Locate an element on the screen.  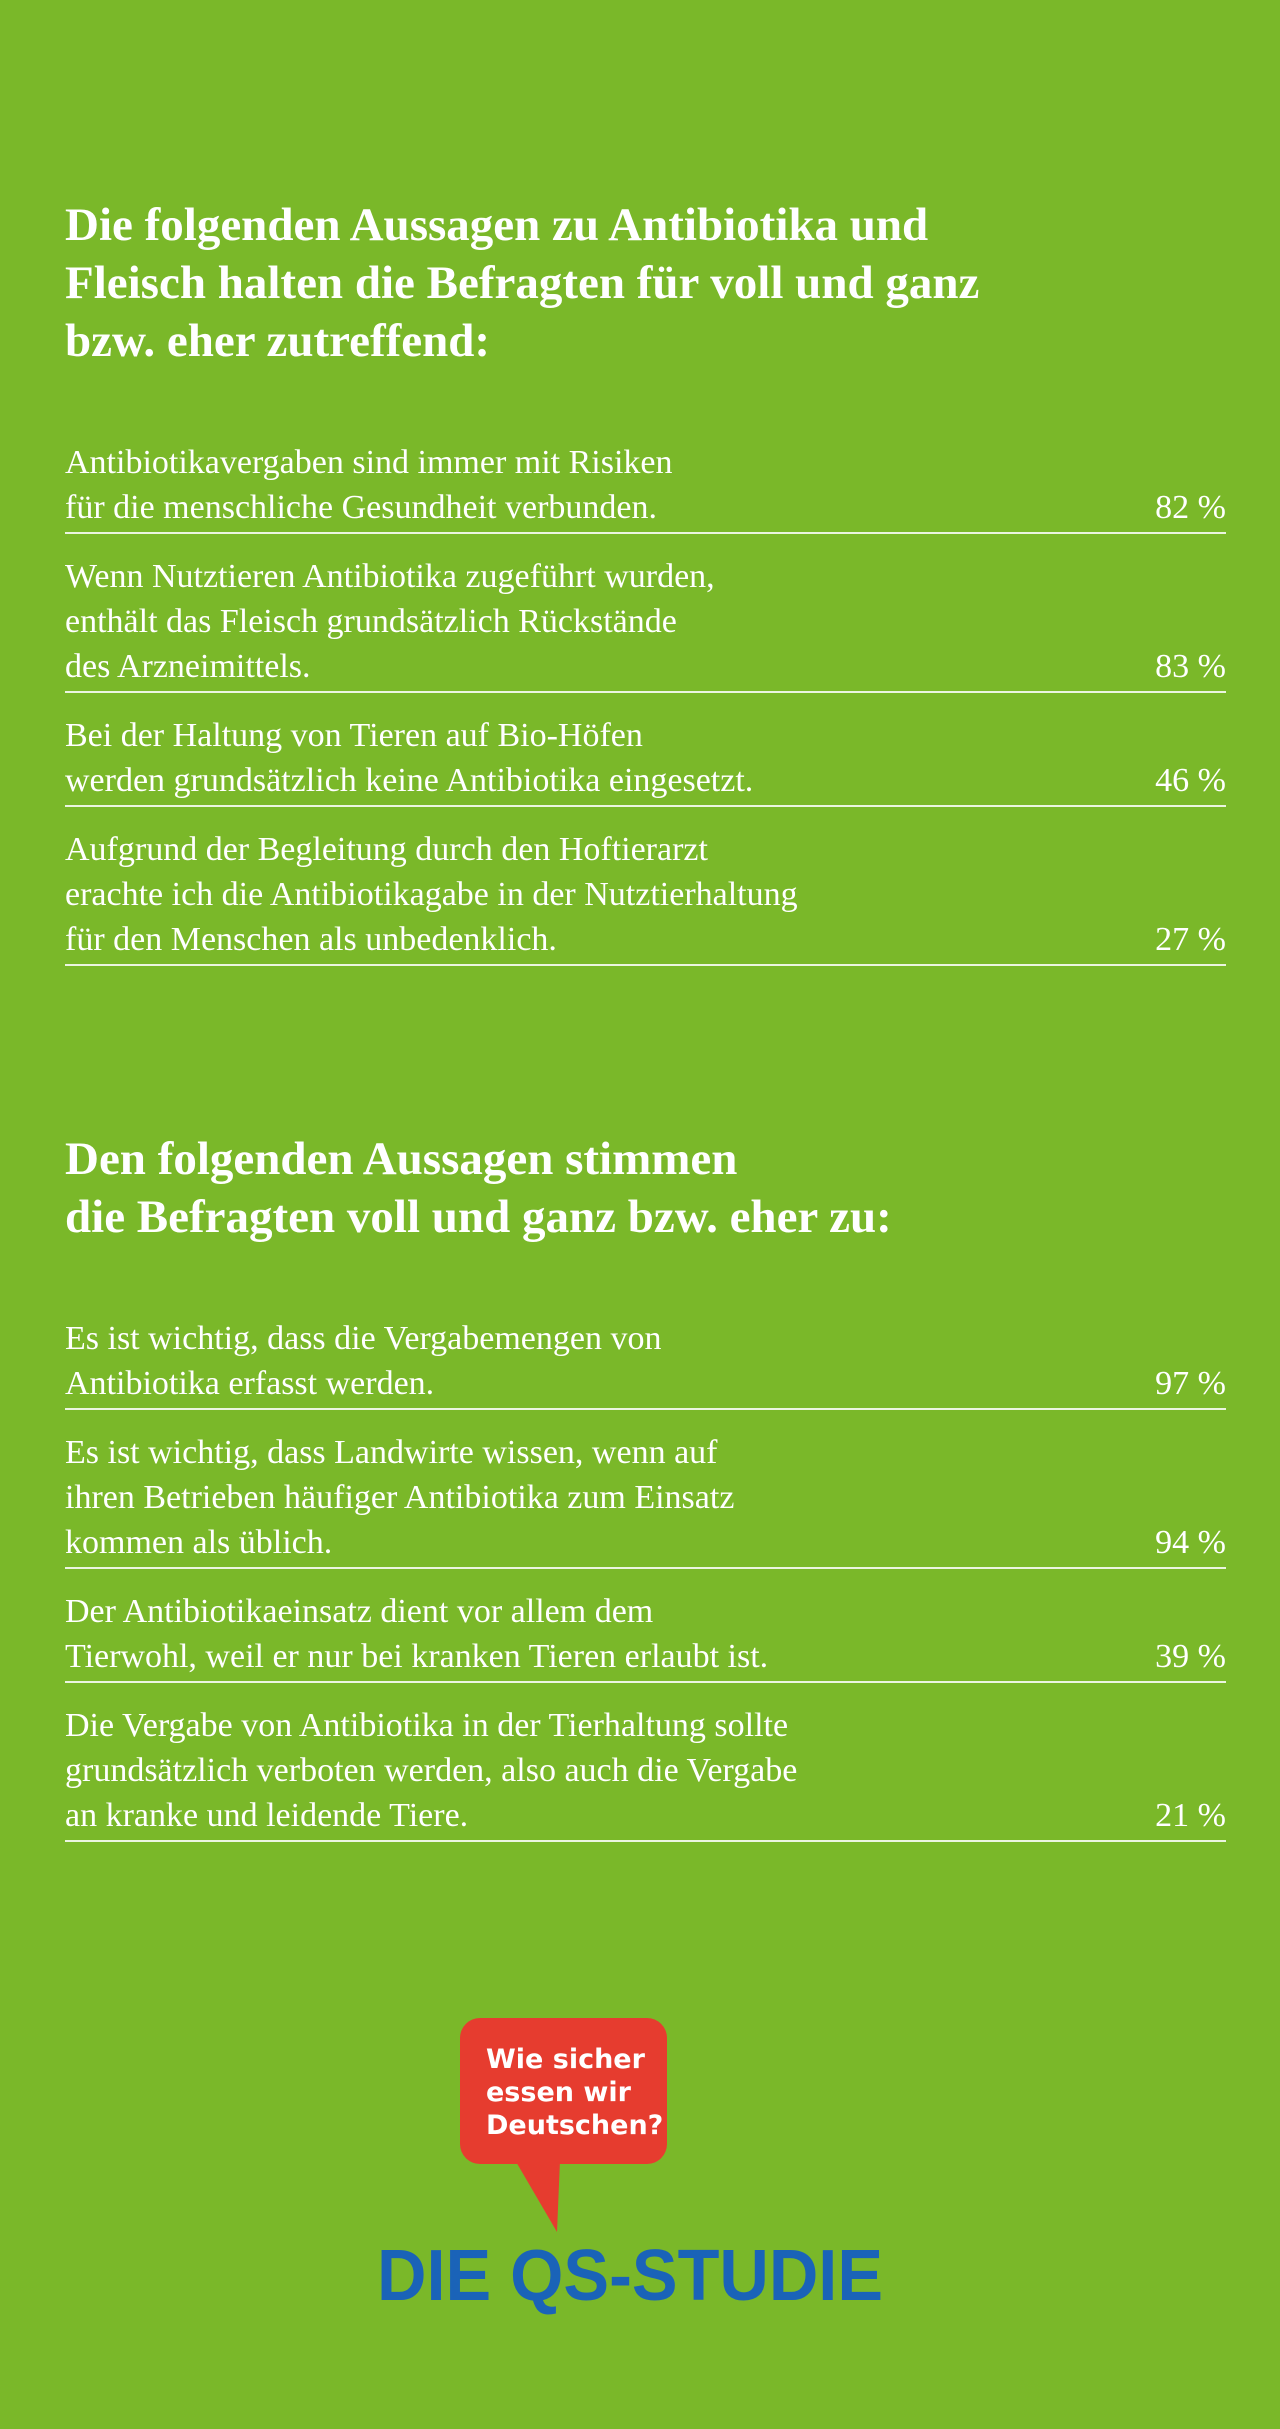
percentage: 82 % is located at coordinates (1190, 507).